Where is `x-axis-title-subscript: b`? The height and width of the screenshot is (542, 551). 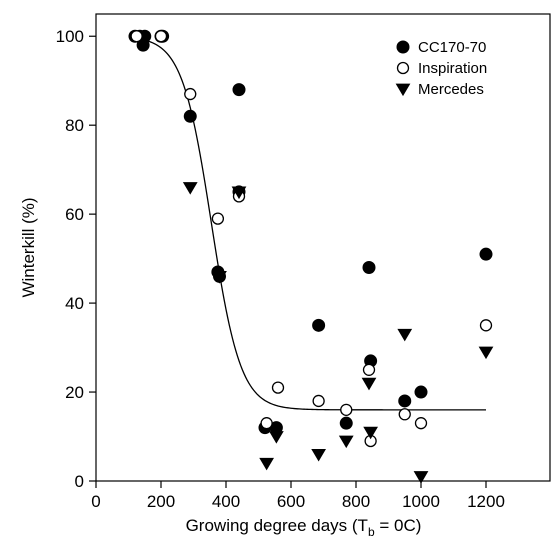 x-axis-title-subscript: b is located at coordinates (371, 532).